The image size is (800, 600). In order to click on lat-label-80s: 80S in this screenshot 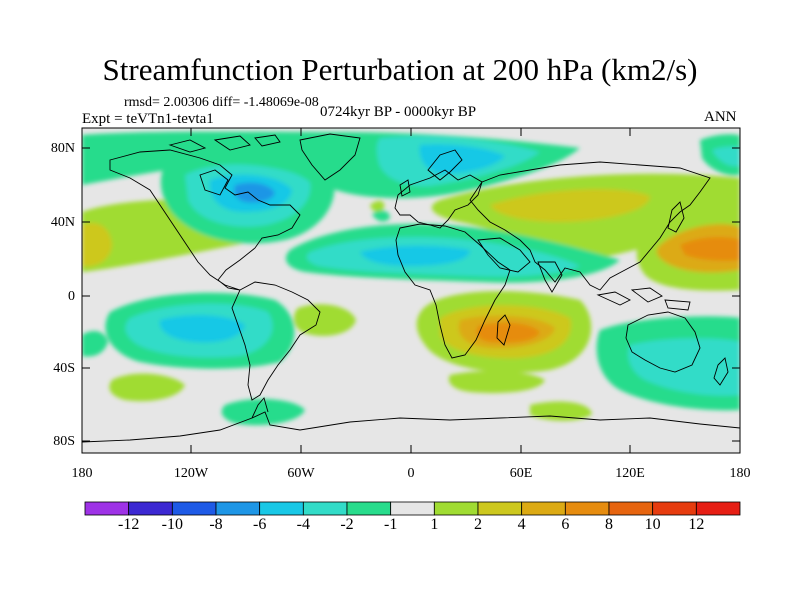, I will do `click(64, 441)`.